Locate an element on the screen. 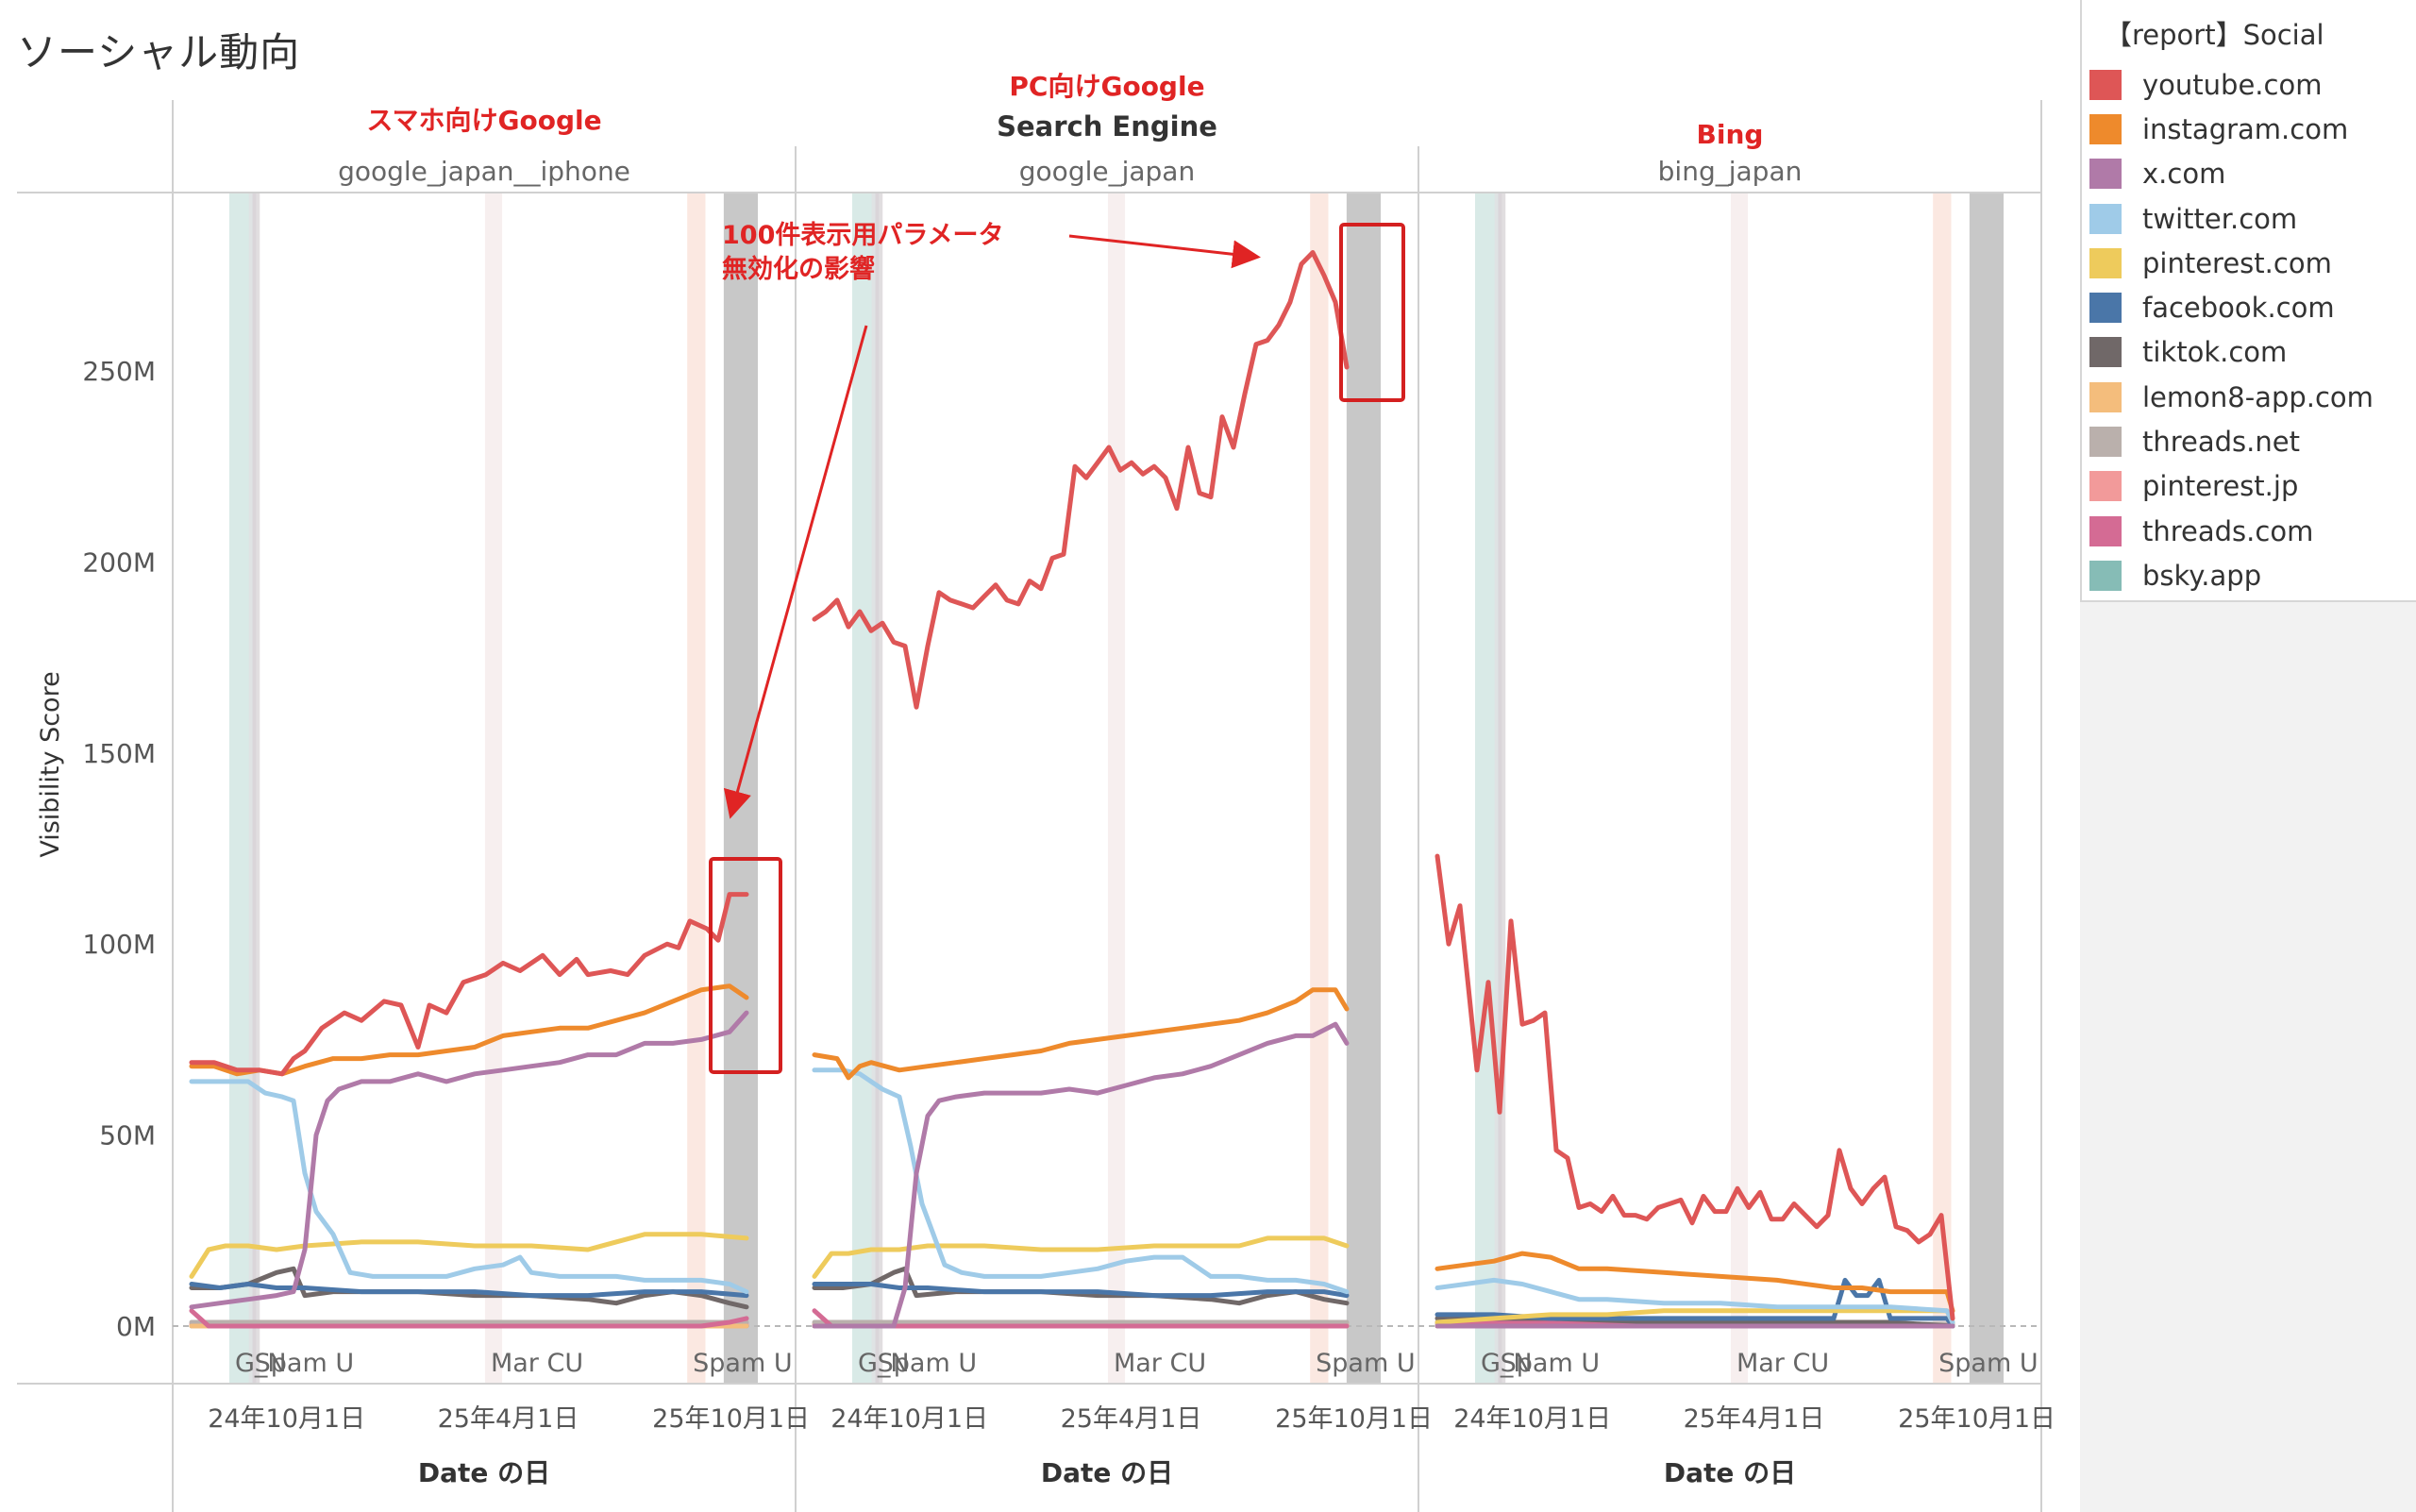 This screenshot has height=1512, width=2416. y-tick-label: 0M is located at coordinates (136, 1326).